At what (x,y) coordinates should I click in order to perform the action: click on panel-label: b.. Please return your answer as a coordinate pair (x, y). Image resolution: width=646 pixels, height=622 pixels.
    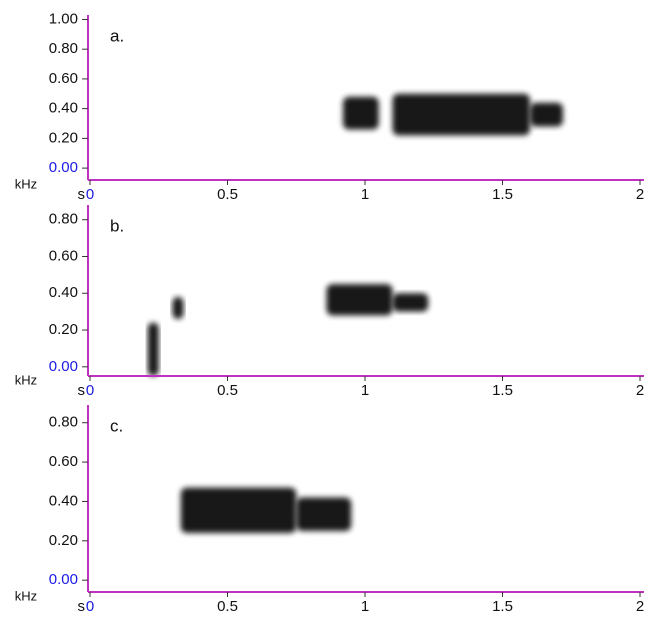
    Looking at the image, I should click on (117, 225).